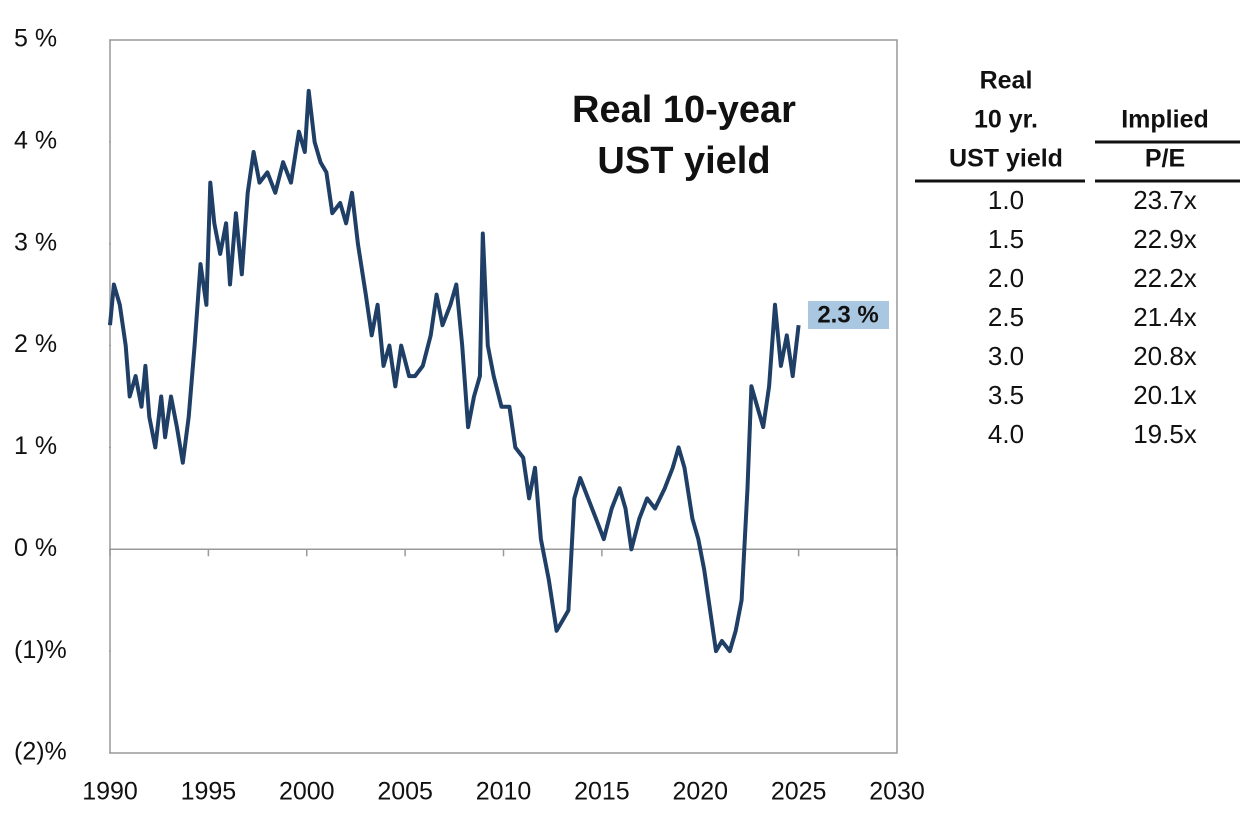  Describe the element at coordinates (1006, 239) in the screenshot. I see `table-cell: 1.5` at that location.